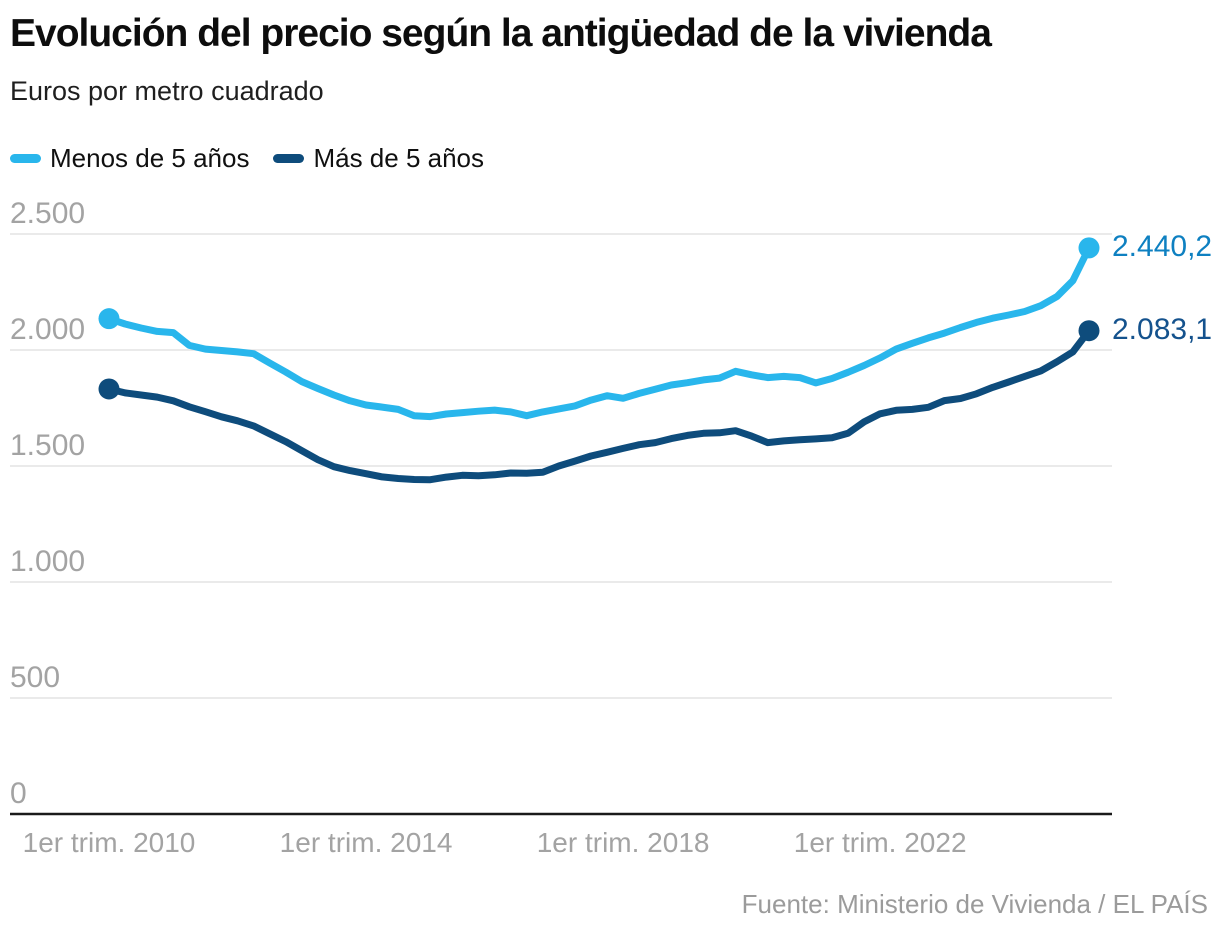 Image resolution: width=1220 pixels, height=938 pixels. What do you see at coordinates (47, 503) in the screenshot?
I see `y-axis-labels: 0 500 1.000 1.500 2.000 2.500` at bounding box center [47, 503].